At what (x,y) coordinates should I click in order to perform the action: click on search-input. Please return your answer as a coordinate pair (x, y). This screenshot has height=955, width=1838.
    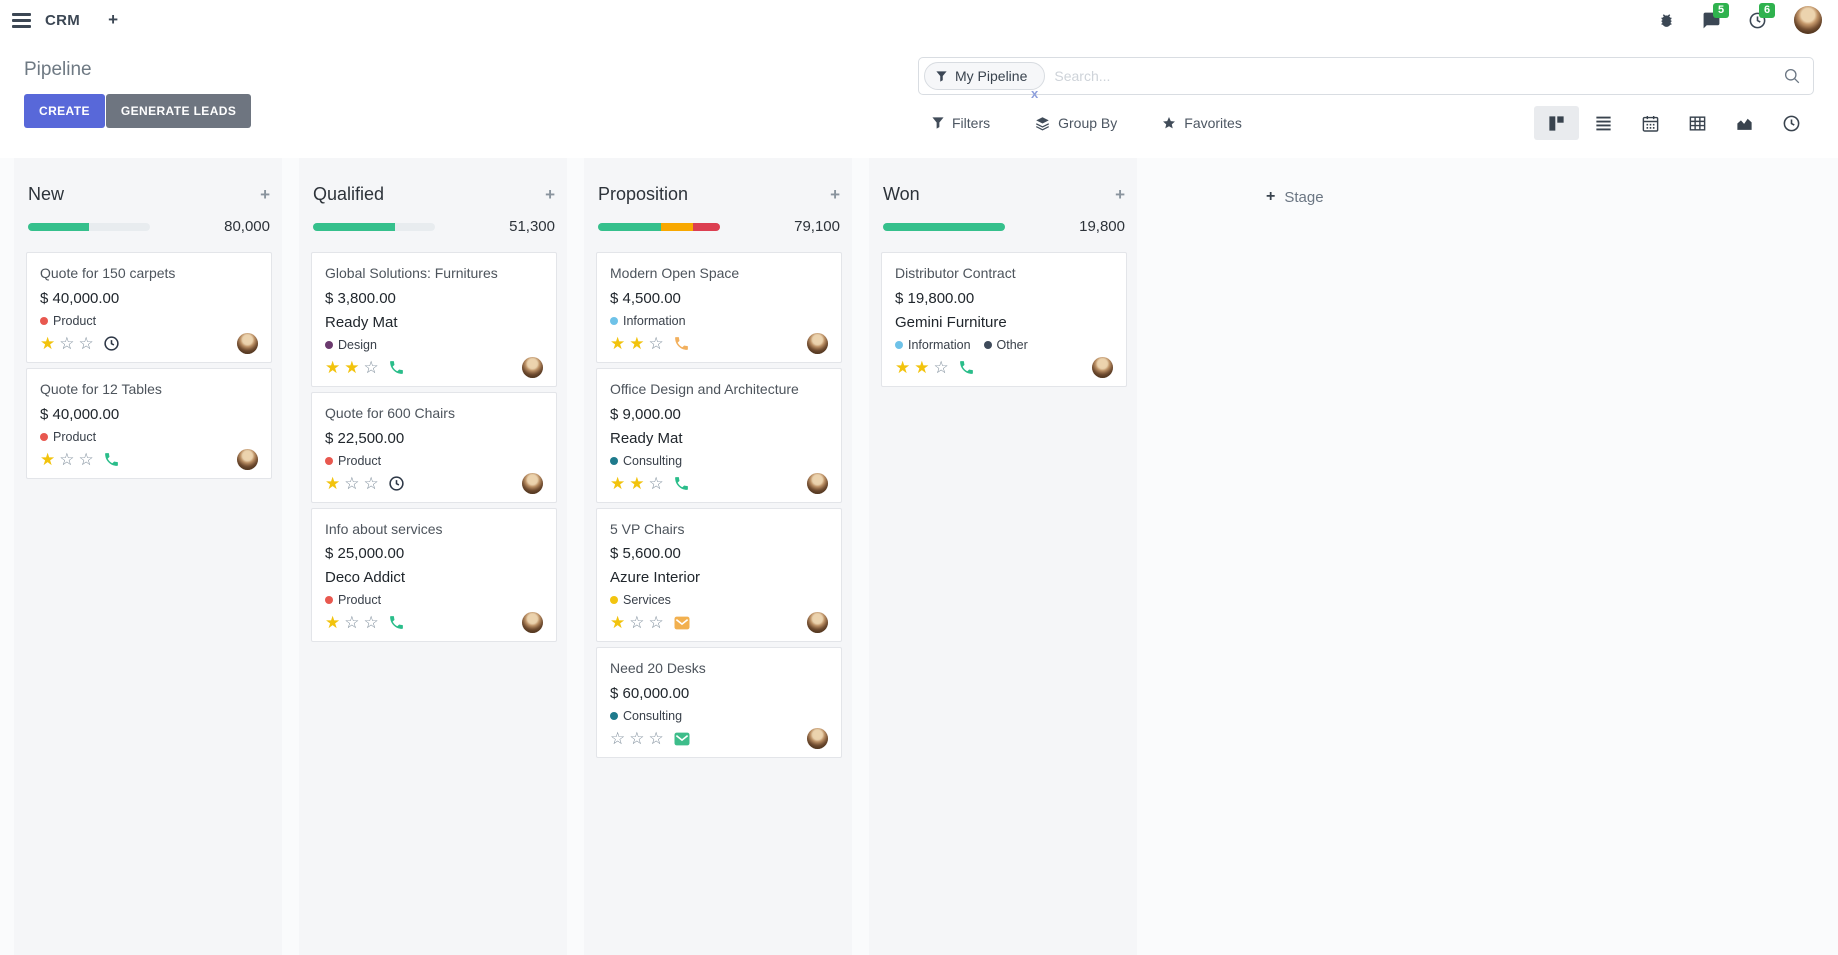
    Looking at the image, I should click on (1418, 76).